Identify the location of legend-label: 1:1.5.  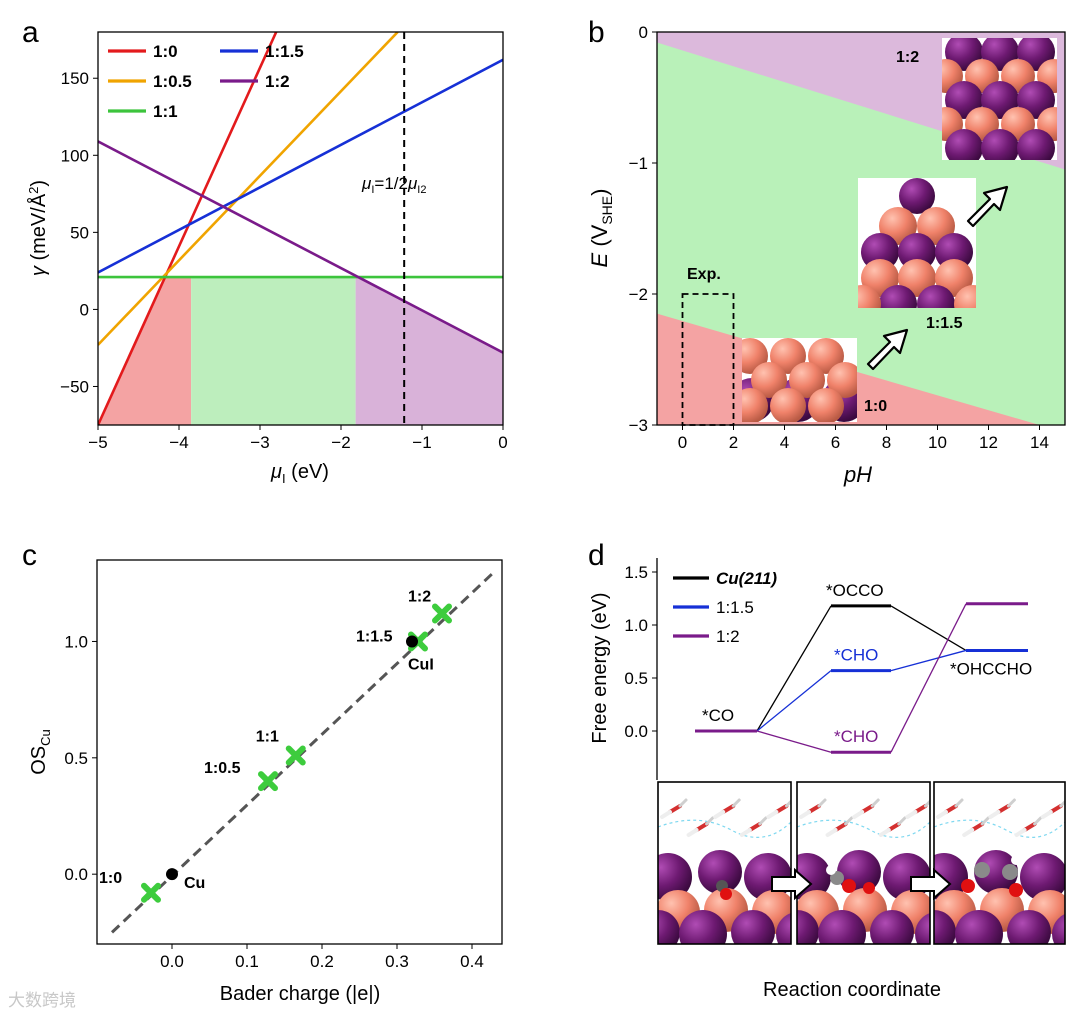
(735, 607).